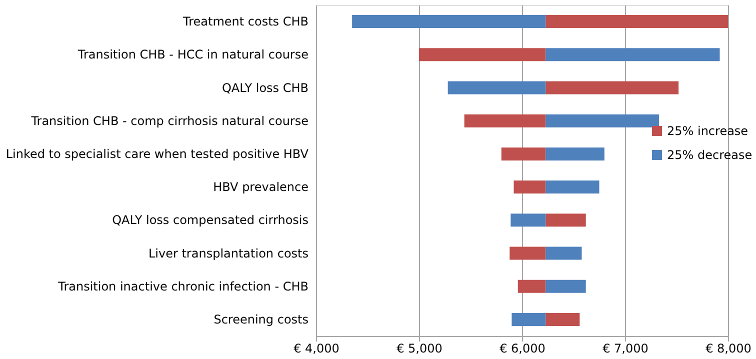  What do you see at coordinates (523, 349) in the screenshot?
I see `x-tick-label: € 6,000` at bounding box center [523, 349].